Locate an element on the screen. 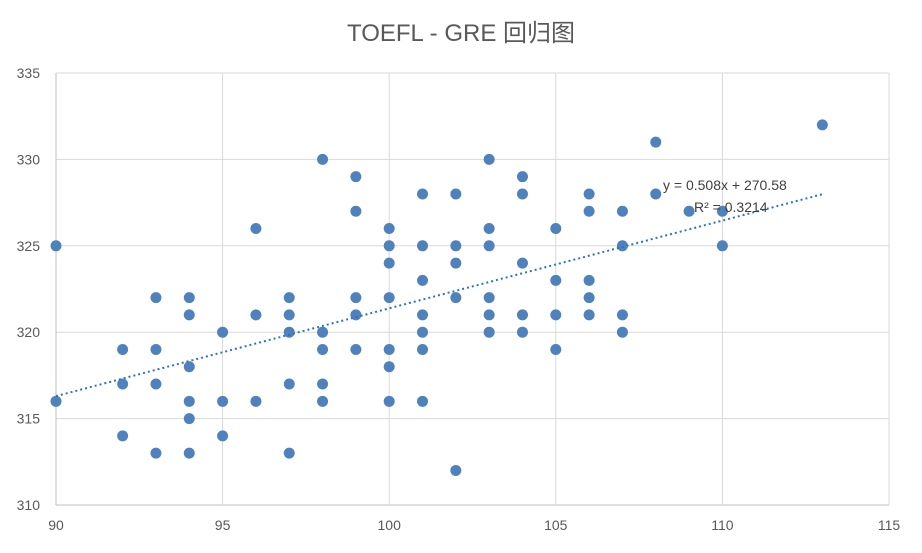 The width and height of the screenshot is (922, 553). x-tick-labels: 90 95 100 105 110 115 is located at coordinates (474, 525).